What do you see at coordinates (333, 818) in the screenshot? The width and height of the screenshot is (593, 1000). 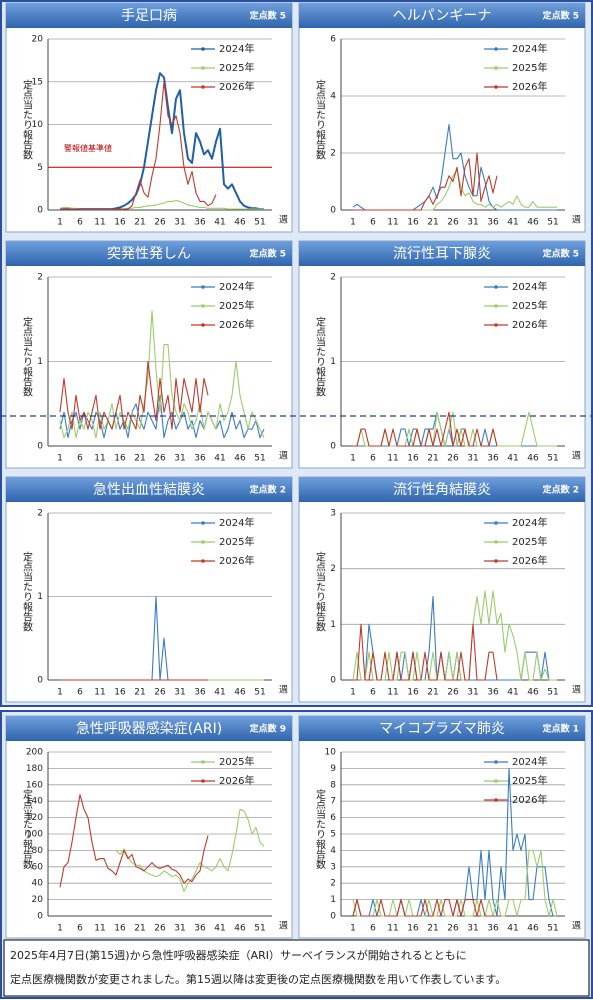 I see `y-tick-label: 6` at bounding box center [333, 818].